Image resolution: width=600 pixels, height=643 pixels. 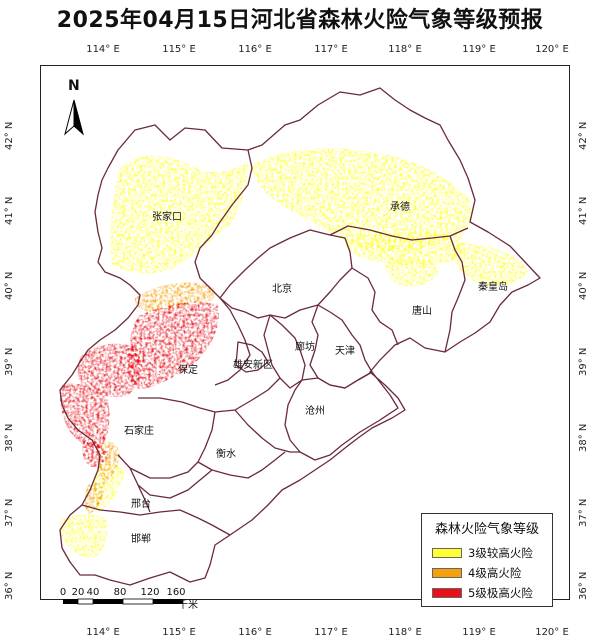 What do you see at coordinates (167, 217) in the screenshot?
I see `city-zhangjiakou: 张家口` at bounding box center [167, 217].